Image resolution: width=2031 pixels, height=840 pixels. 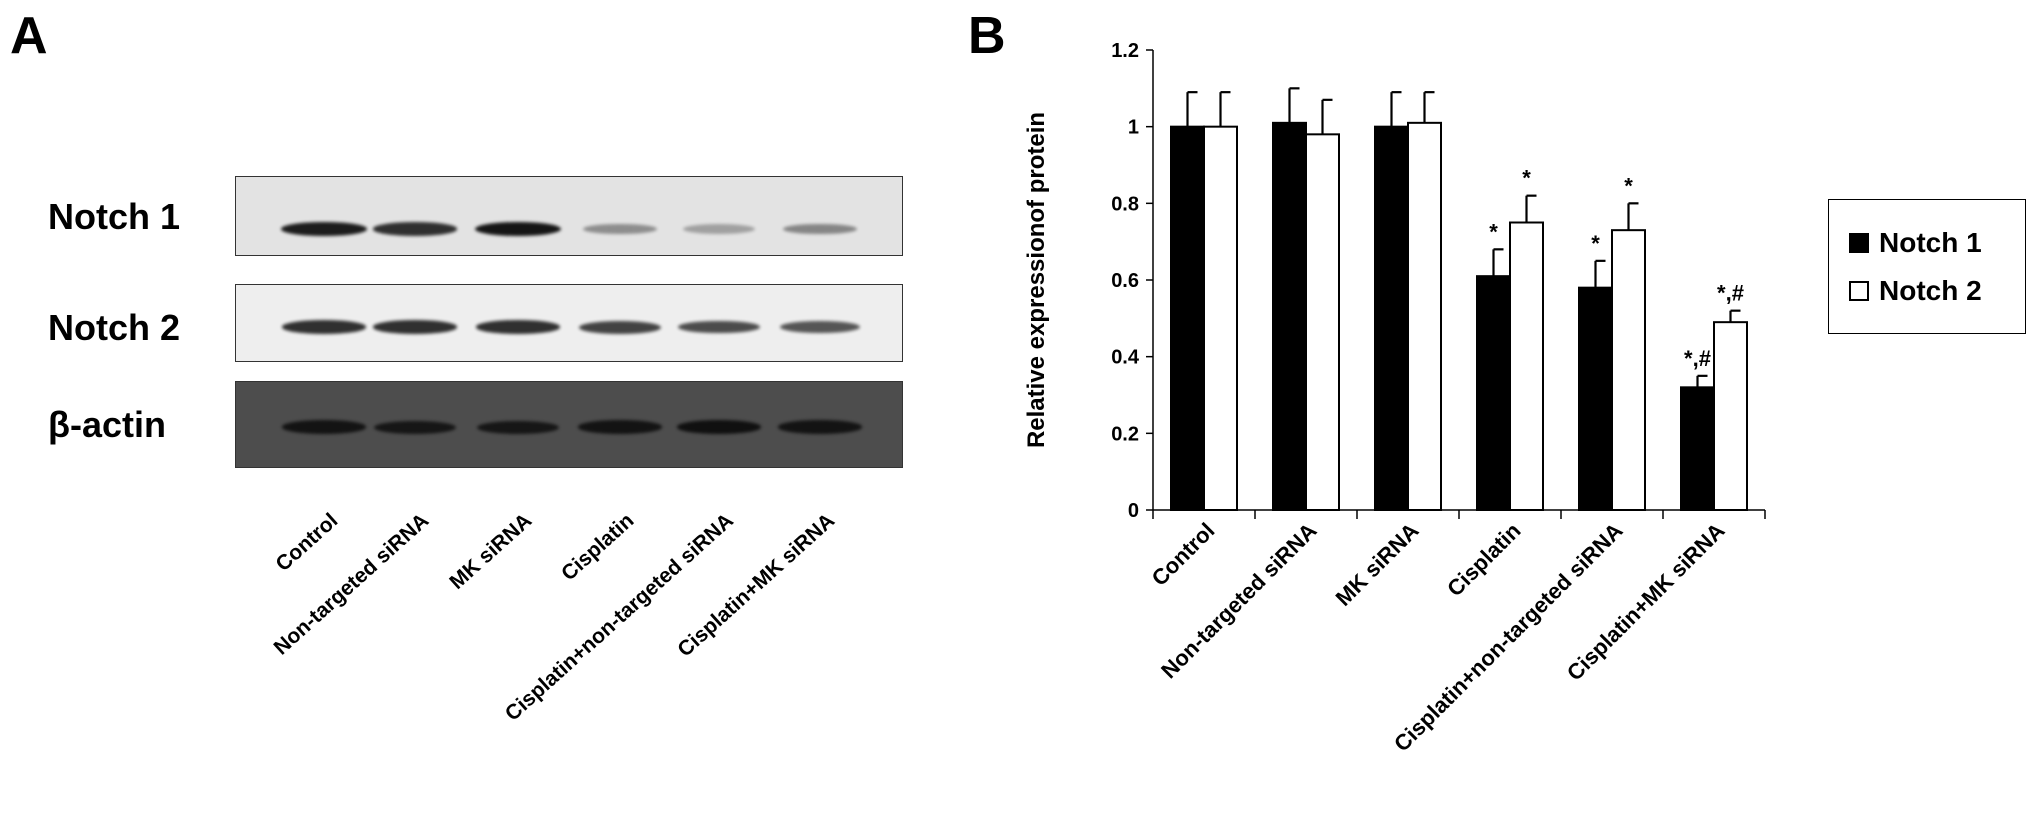 I want to click on legend-label-notch1: Notch 1, so click(x=1930, y=242).